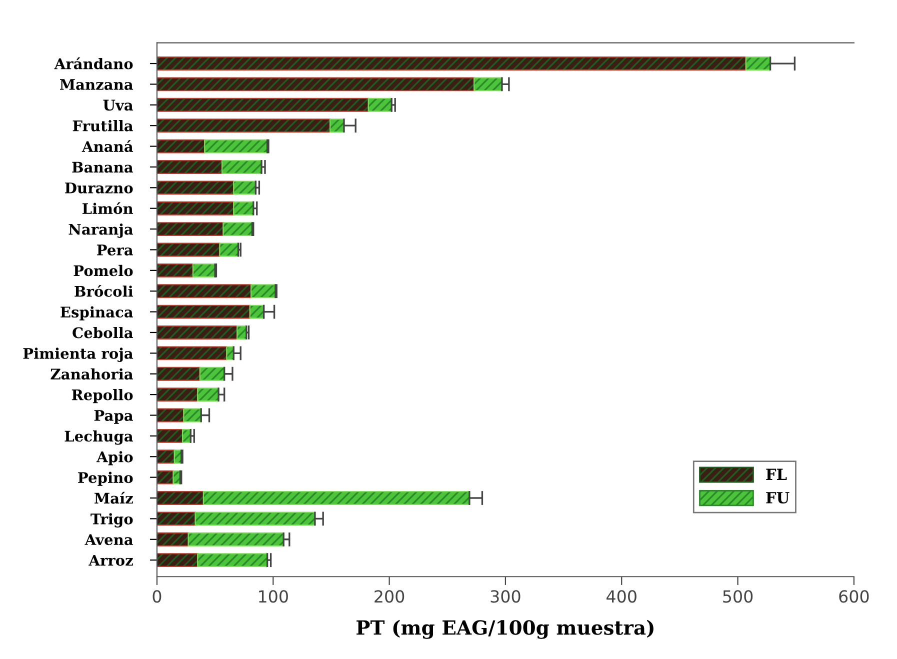  I want to click on y-tick-label: Arroz, so click(110, 560).